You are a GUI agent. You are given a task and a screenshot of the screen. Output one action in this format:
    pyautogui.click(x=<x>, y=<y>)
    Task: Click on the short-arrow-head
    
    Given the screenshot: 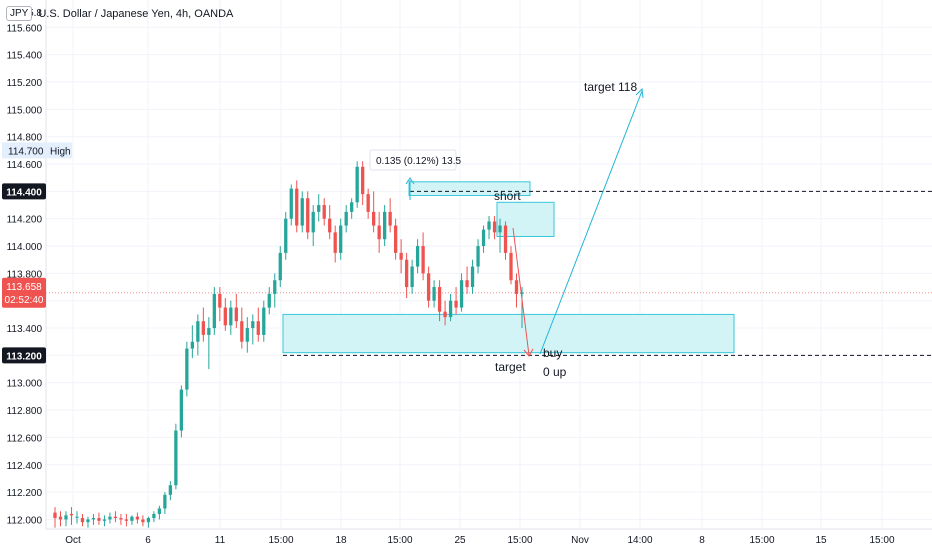 What is the action you would take?
    pyautogui.click(x=528, y=352)
    